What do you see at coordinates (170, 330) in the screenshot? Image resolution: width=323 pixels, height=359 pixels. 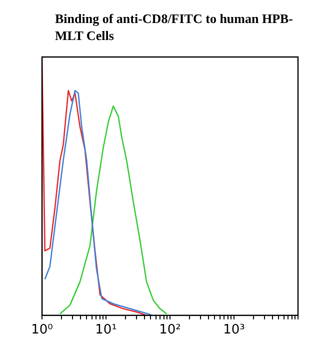 I see `x-tick-label: 10²` at bounding box center [170, 330].